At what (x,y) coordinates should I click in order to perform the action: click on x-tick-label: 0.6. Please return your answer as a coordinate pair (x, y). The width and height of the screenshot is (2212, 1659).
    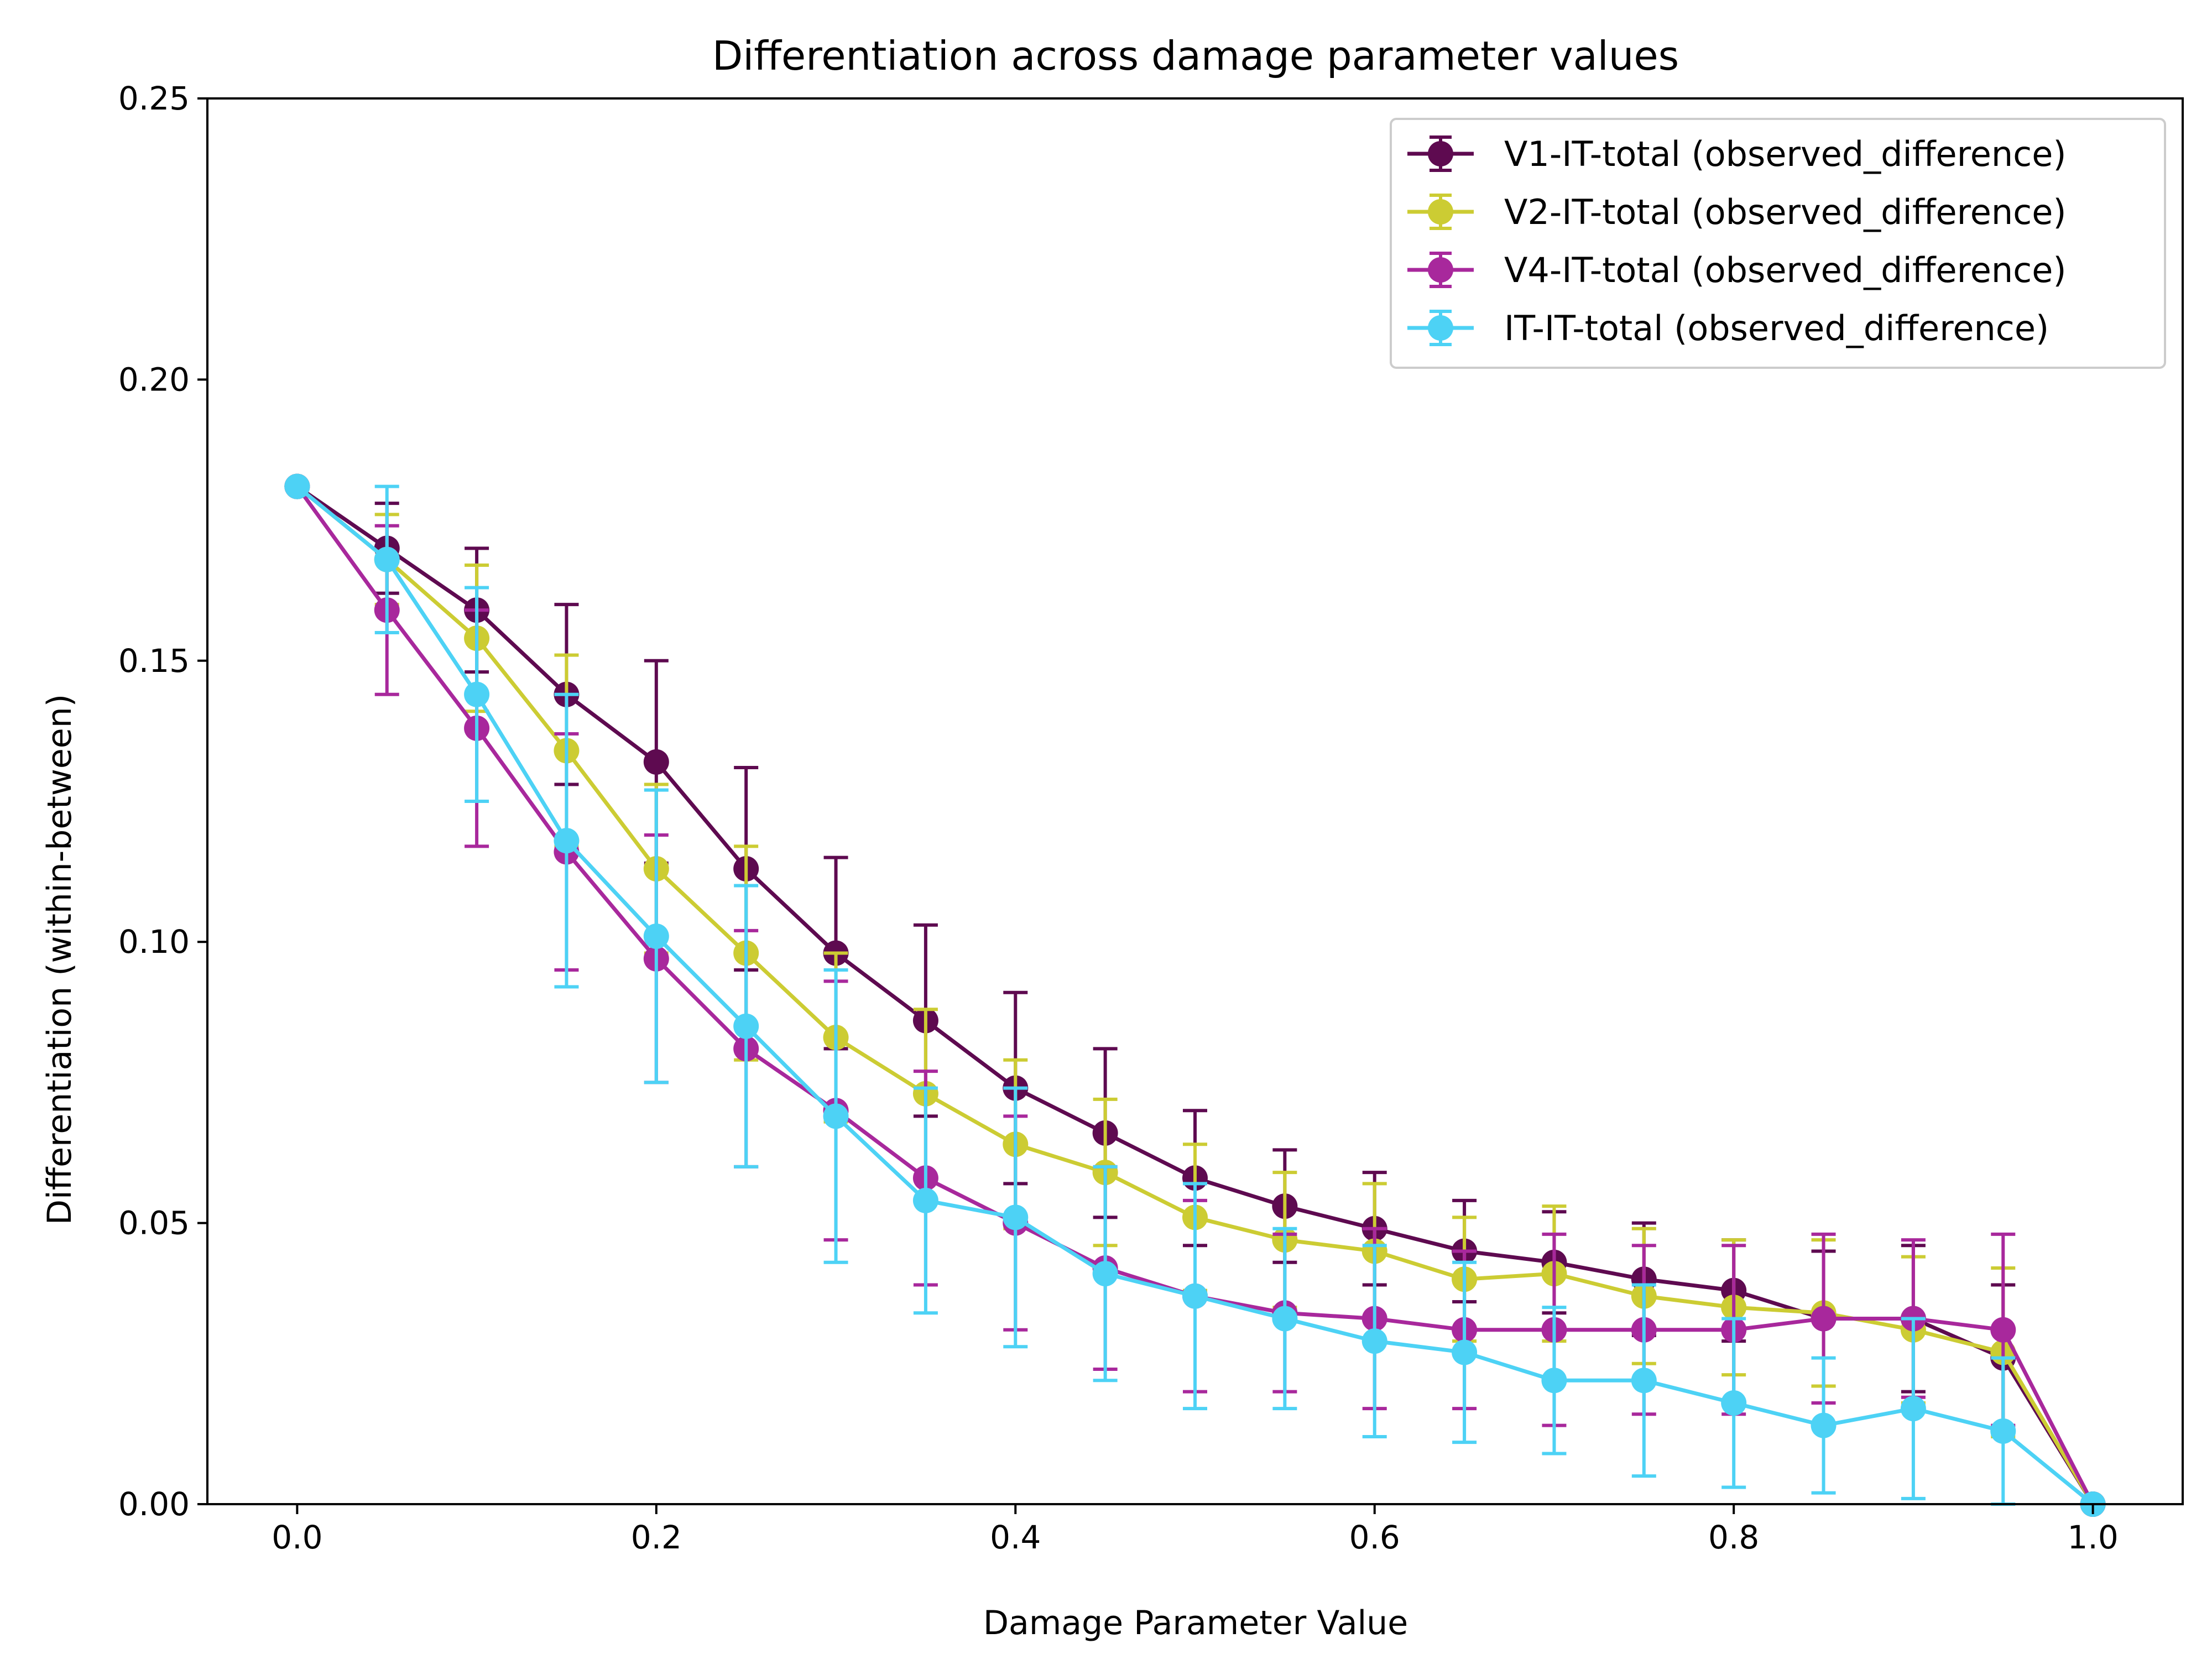
    Looking at the image, I should click on (1374, 1537).